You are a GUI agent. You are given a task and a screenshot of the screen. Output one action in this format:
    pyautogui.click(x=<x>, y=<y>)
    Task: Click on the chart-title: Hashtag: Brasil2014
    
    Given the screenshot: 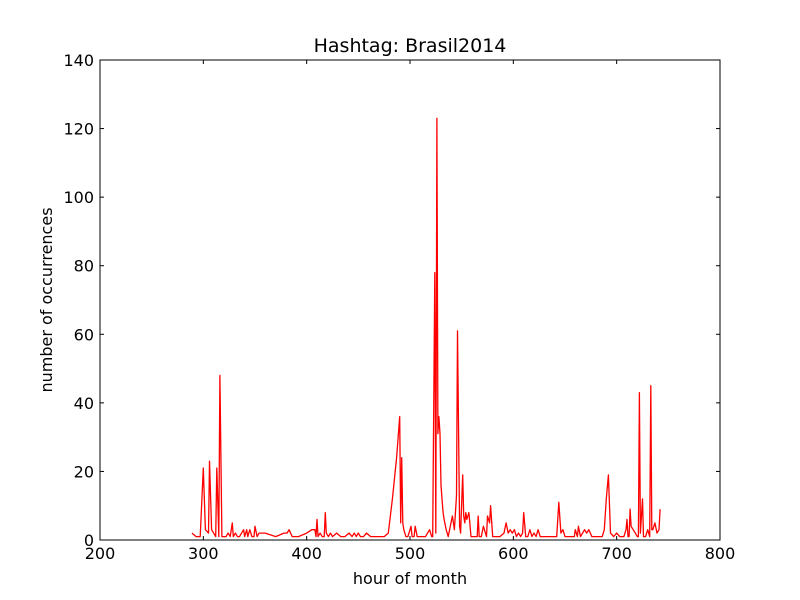 What is the action you would take?
    pyautogui.click(x=410, y=46)
    